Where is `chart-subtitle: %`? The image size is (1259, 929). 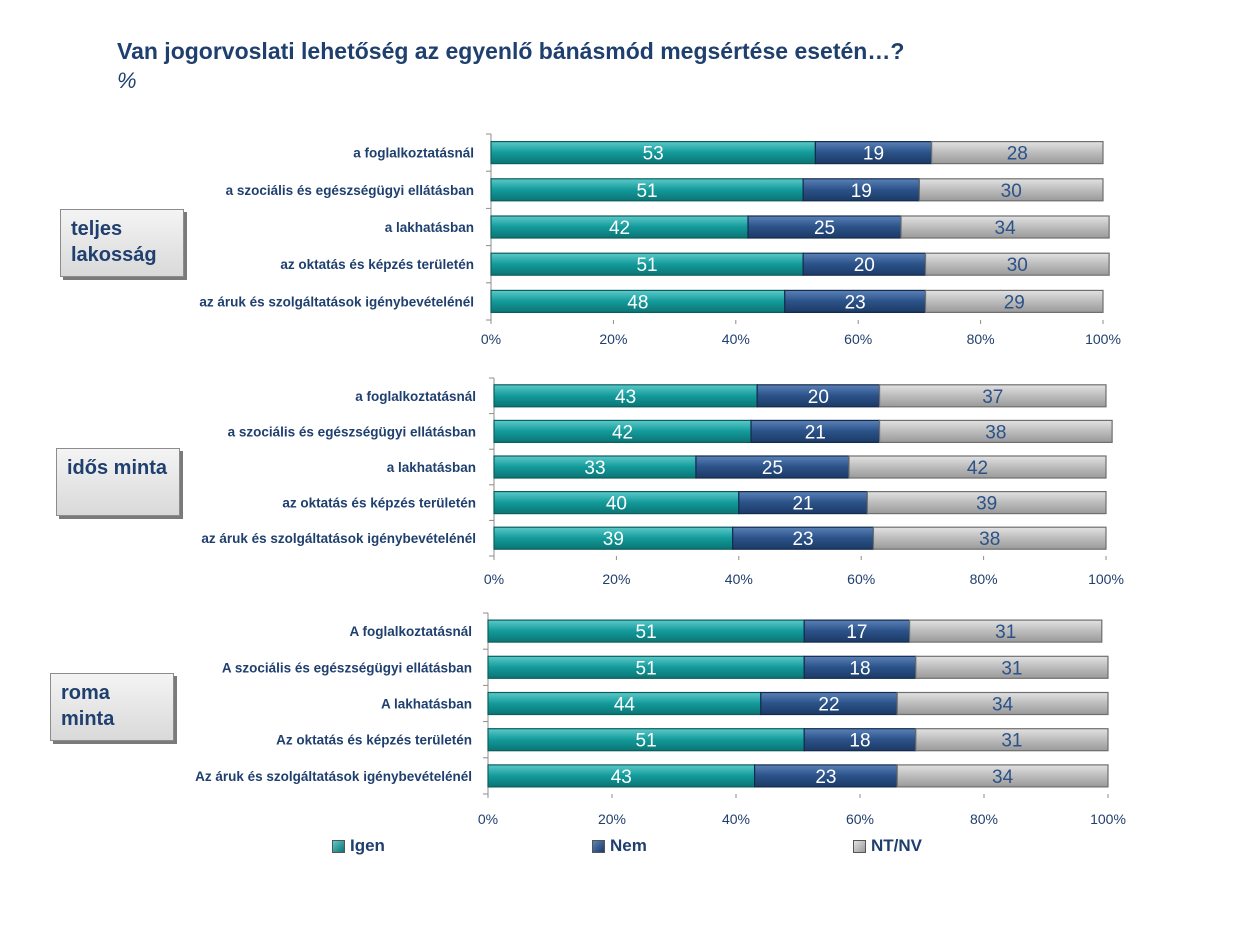 chart-subtitle: % is located at coordinates (127, 80).